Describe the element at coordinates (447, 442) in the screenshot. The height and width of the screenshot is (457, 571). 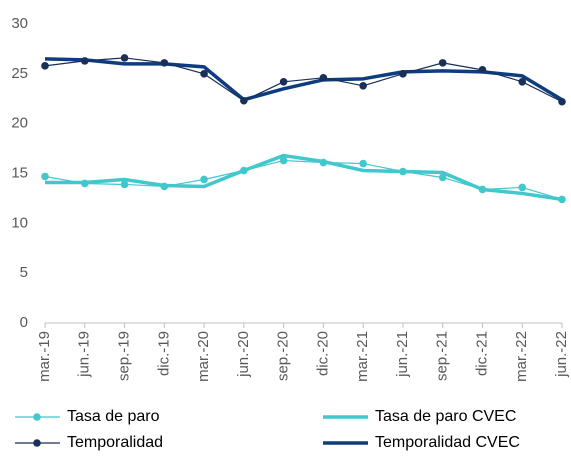
I see `legend-label: Temporalidad CVEC` at that location.